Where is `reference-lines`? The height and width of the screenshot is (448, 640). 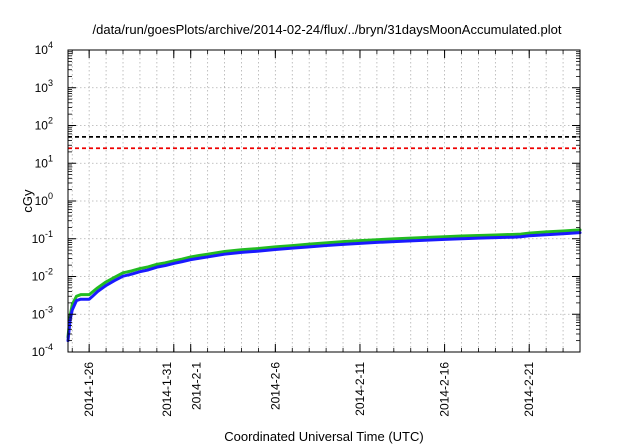 reference-lines is located at coordinates (324, 142).